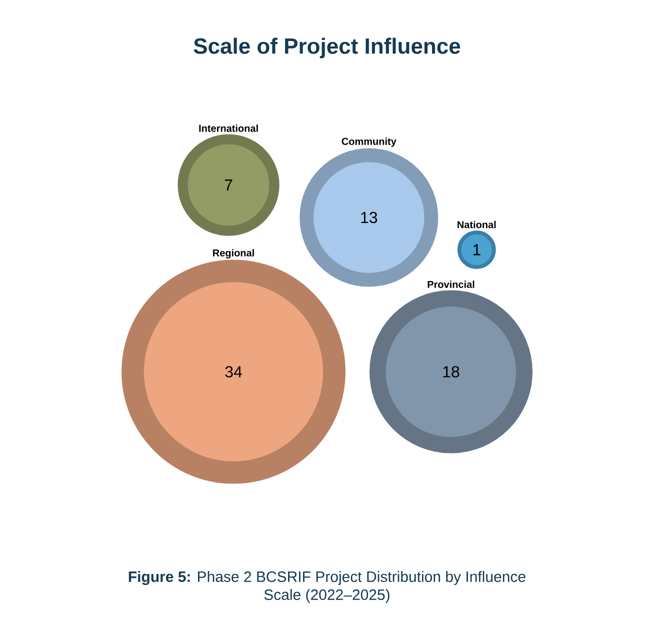  What do you see at coordinates (327, 48) in the screenshot?
I see `text: Scale of Project Influence` at bounding box center [327, 48].